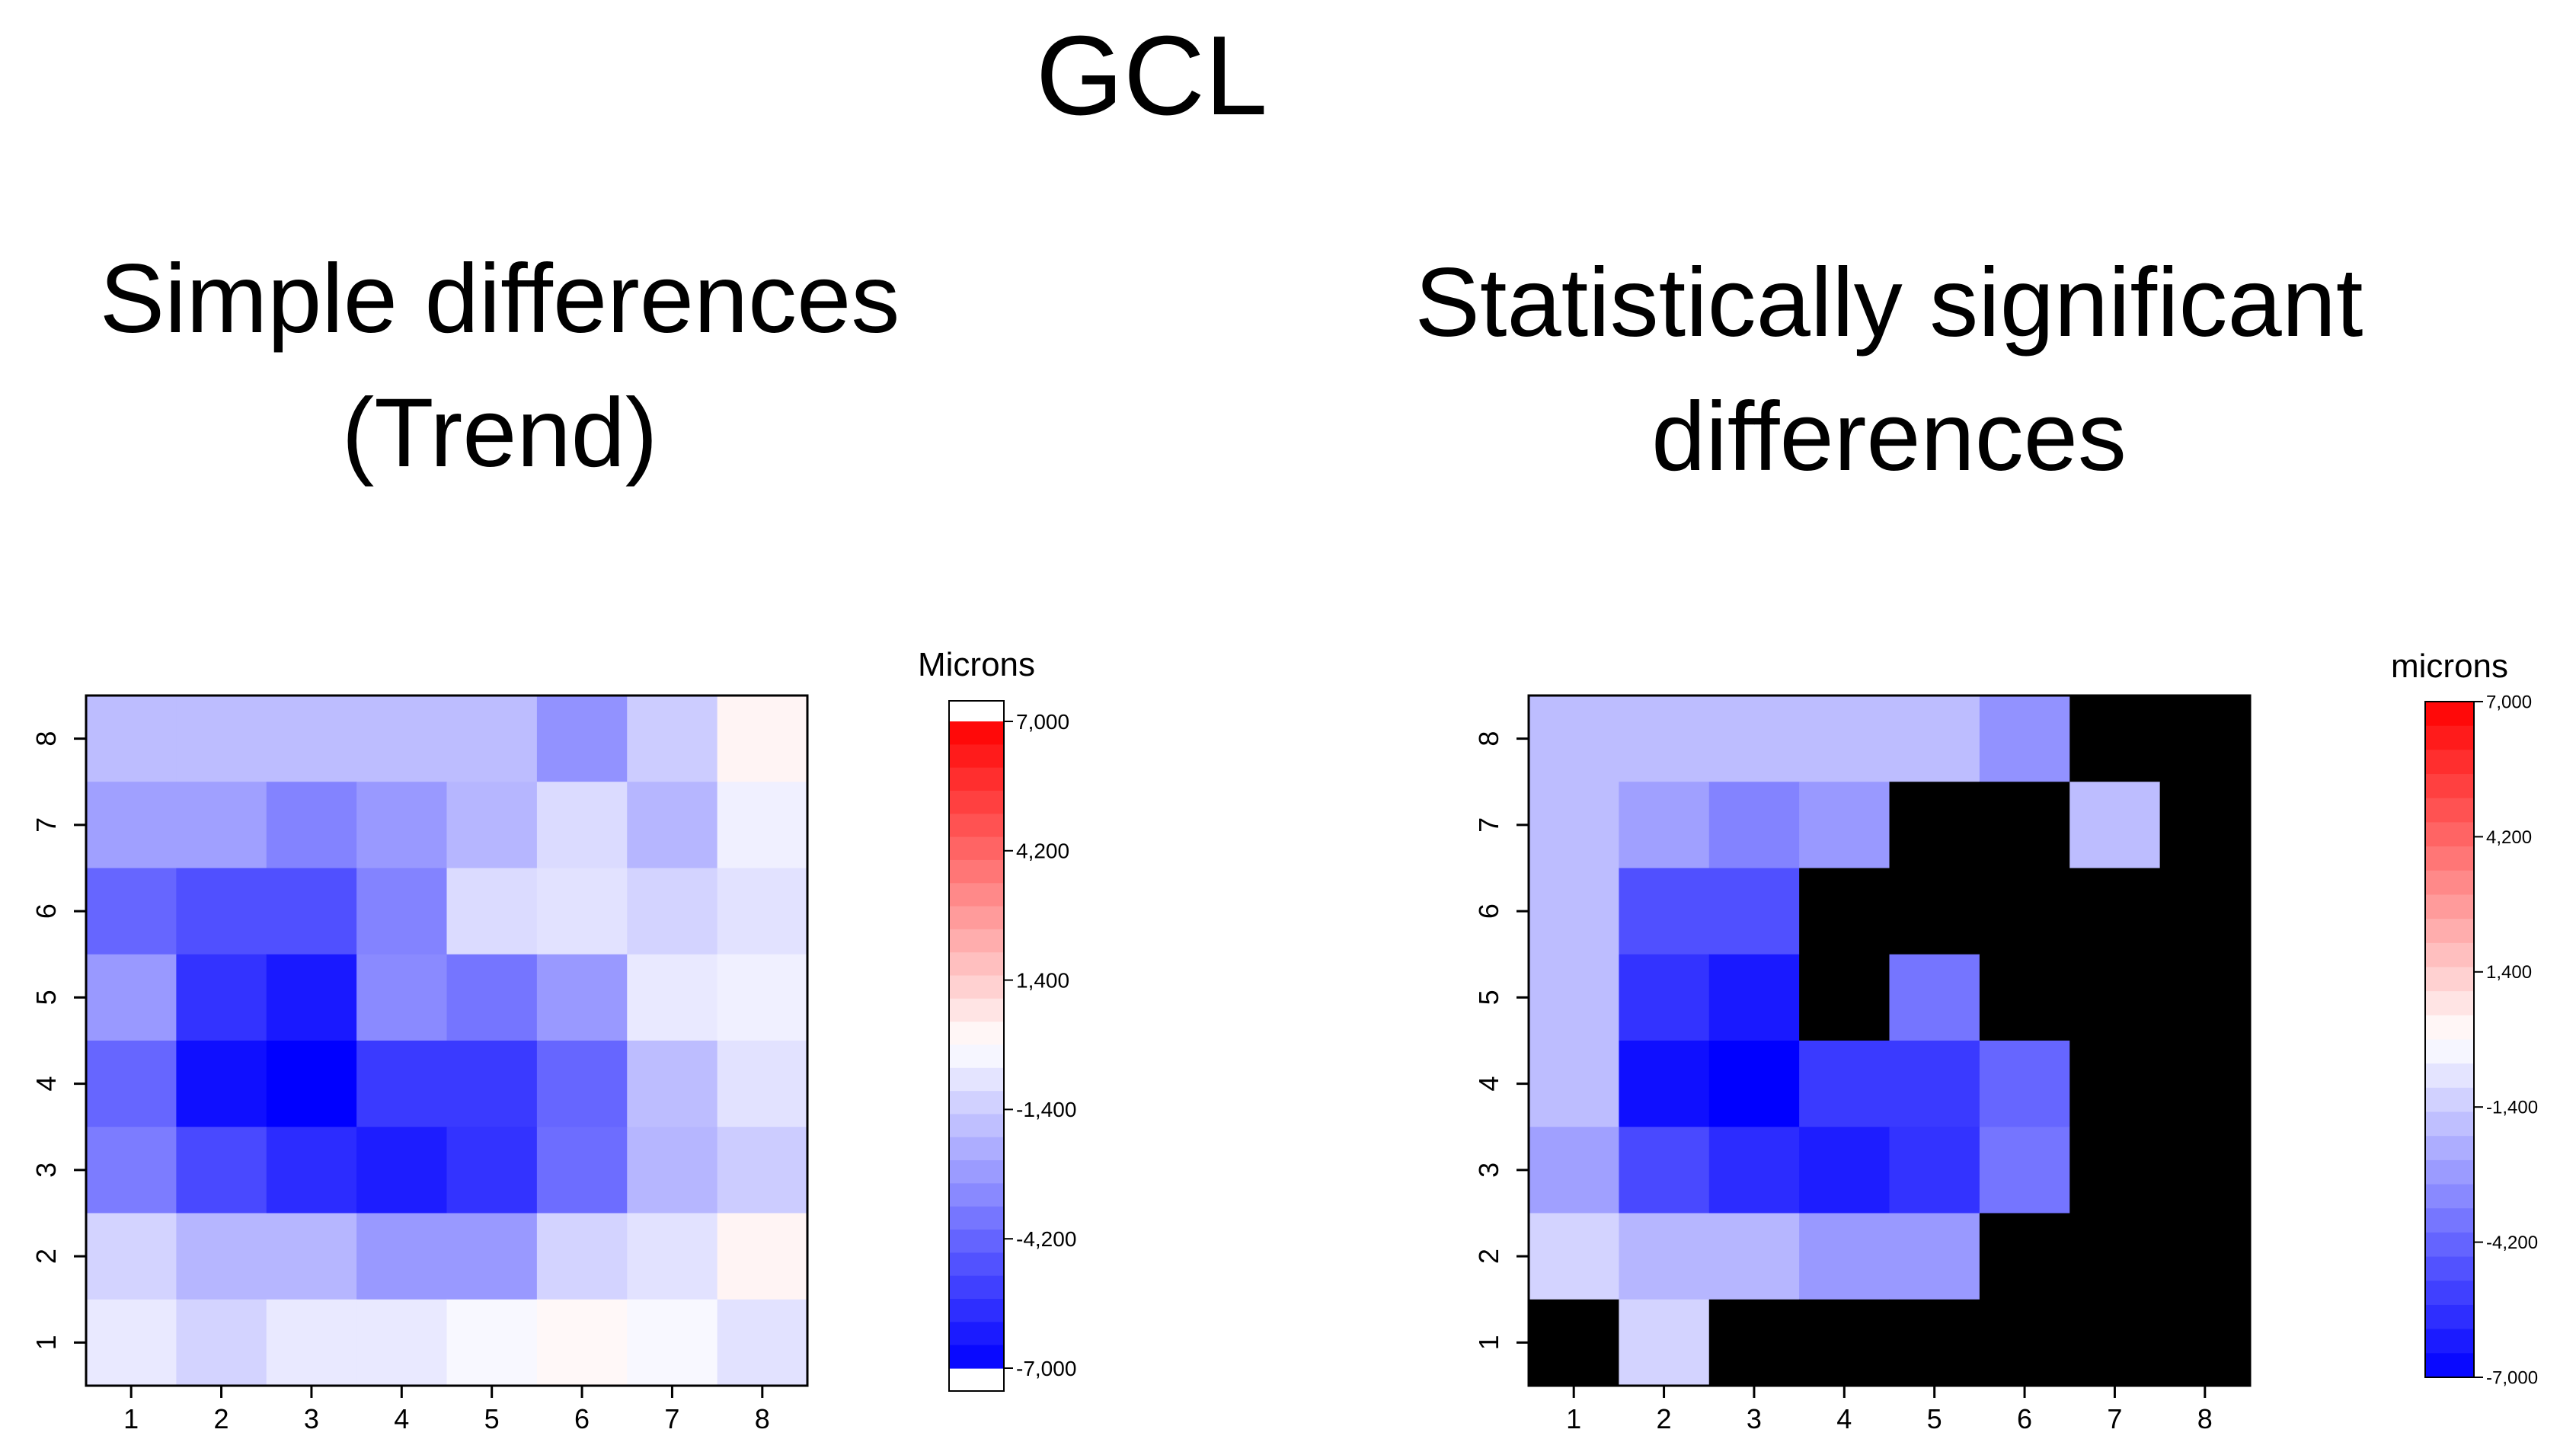 This screenshot has width=2576, height=1455. What do you see at coordinates (2449, 667) in the screenshot?
I see `legend-title: microns` at bounding box center [2449, 667].